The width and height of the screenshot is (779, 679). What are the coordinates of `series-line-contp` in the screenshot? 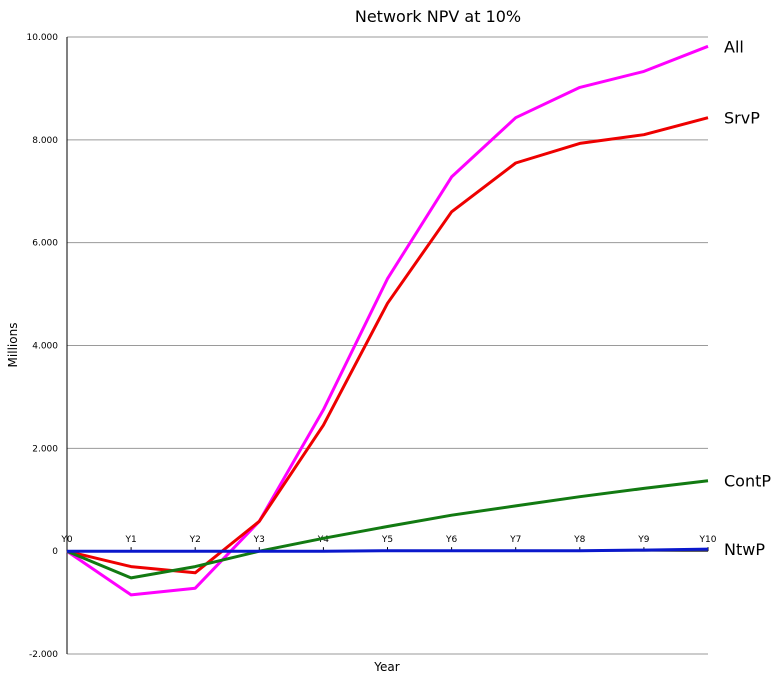 It's located at (387, 529).